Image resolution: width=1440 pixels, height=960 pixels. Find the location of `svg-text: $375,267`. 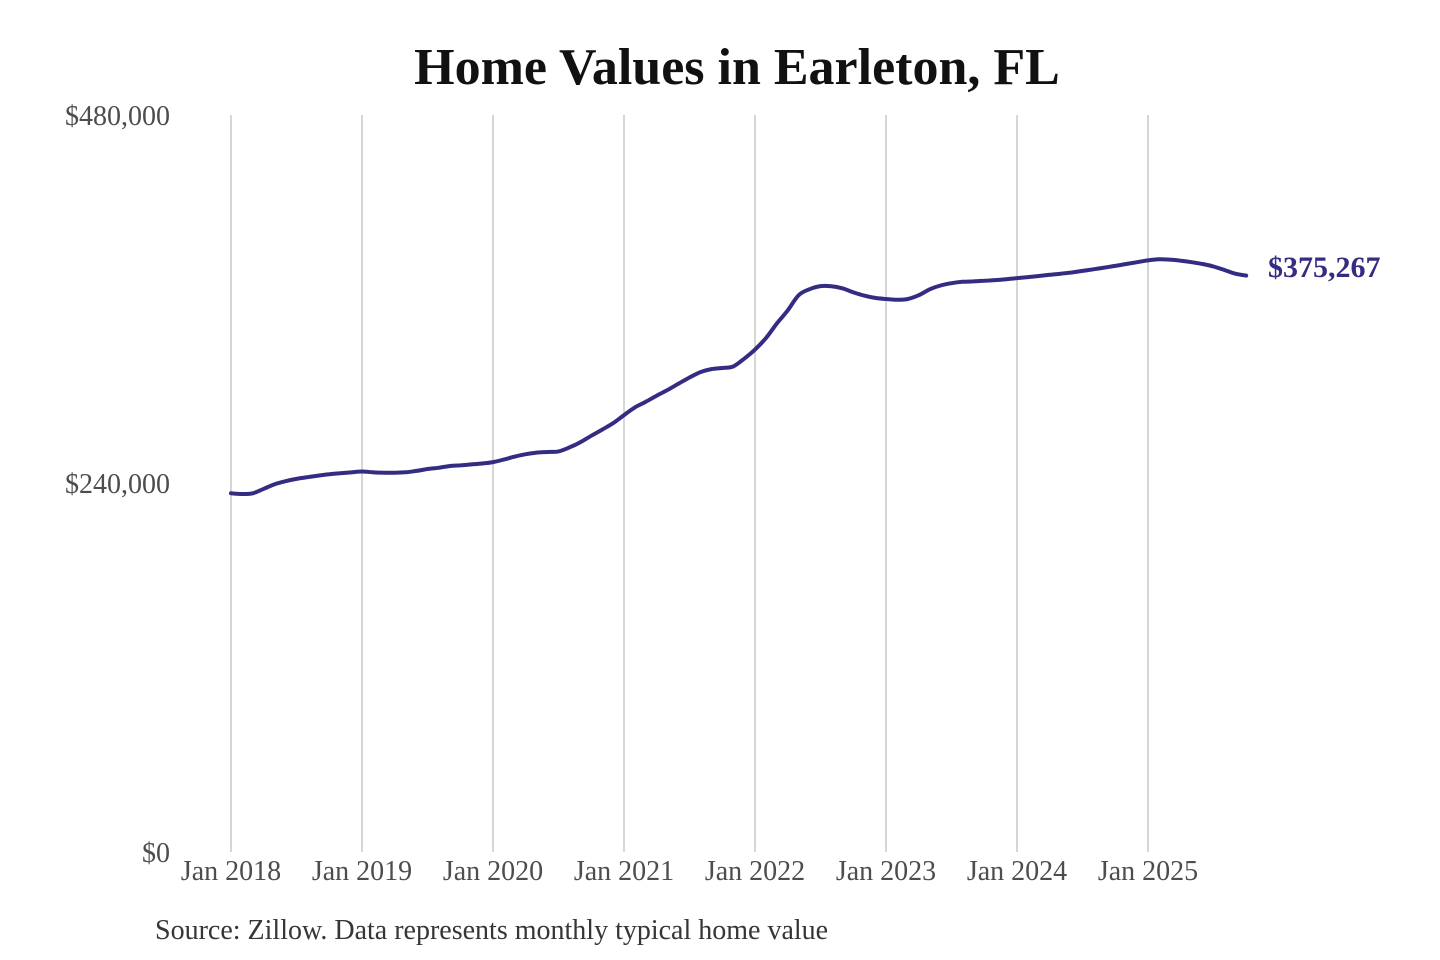

svg-text: $375,267 is located at coordinates (1324, 267).